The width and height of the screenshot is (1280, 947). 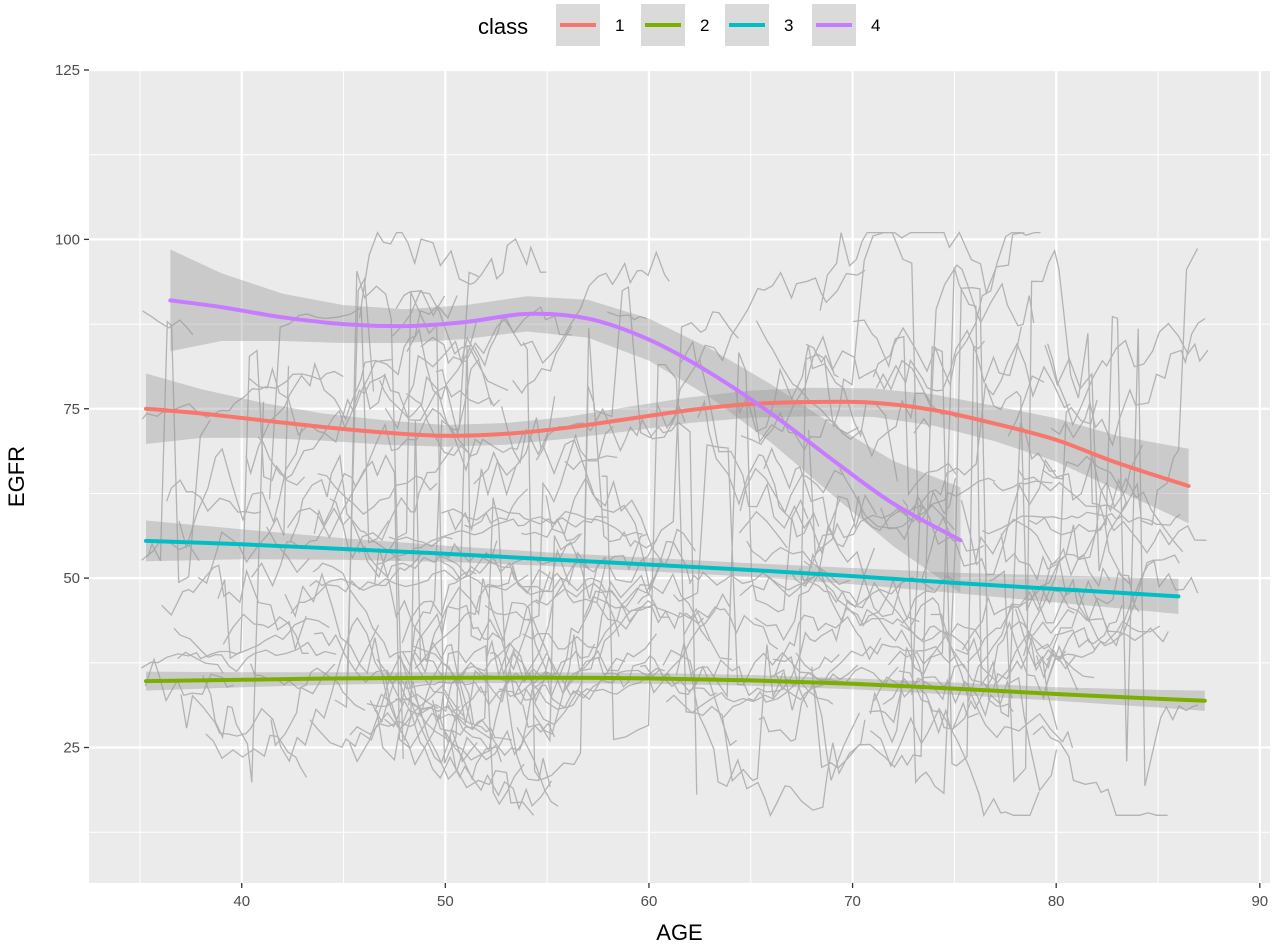 What do you see at coordinates (590, 25) in the screenshot?
I see `legend-item-class-1: 1` at bounding box center [590, 25].